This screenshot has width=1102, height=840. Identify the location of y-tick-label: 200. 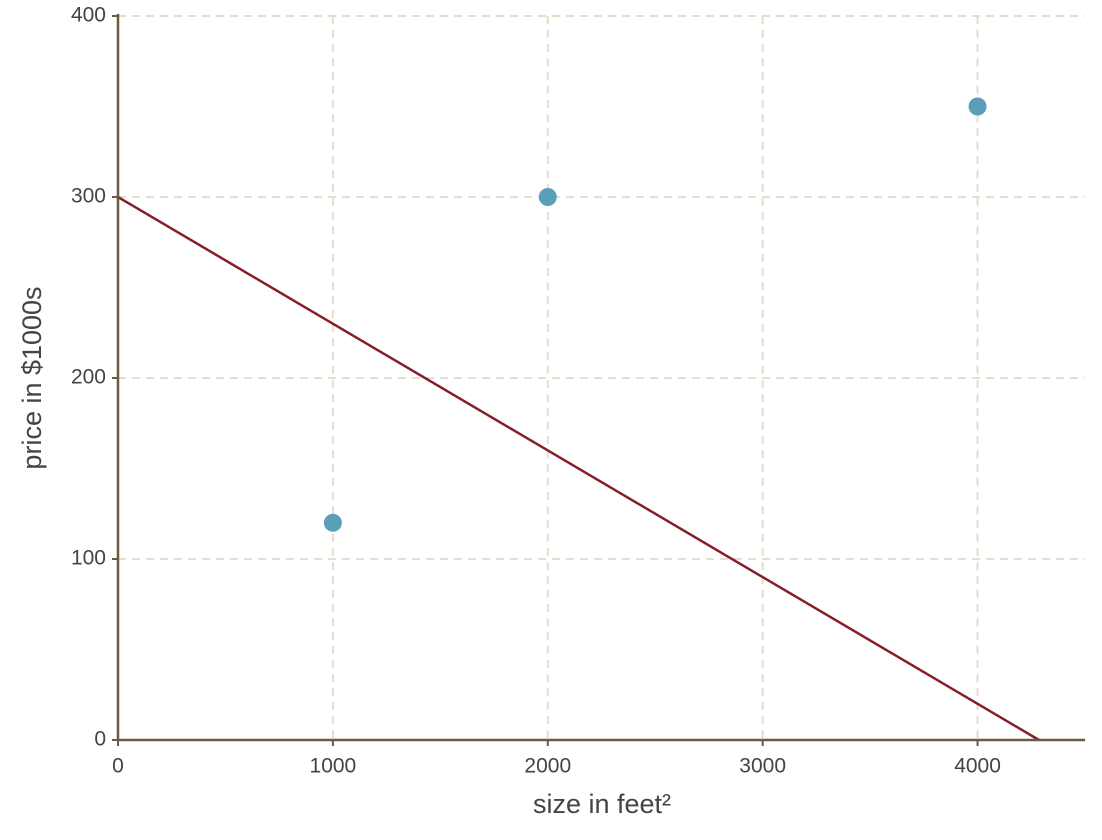
(88, 377).